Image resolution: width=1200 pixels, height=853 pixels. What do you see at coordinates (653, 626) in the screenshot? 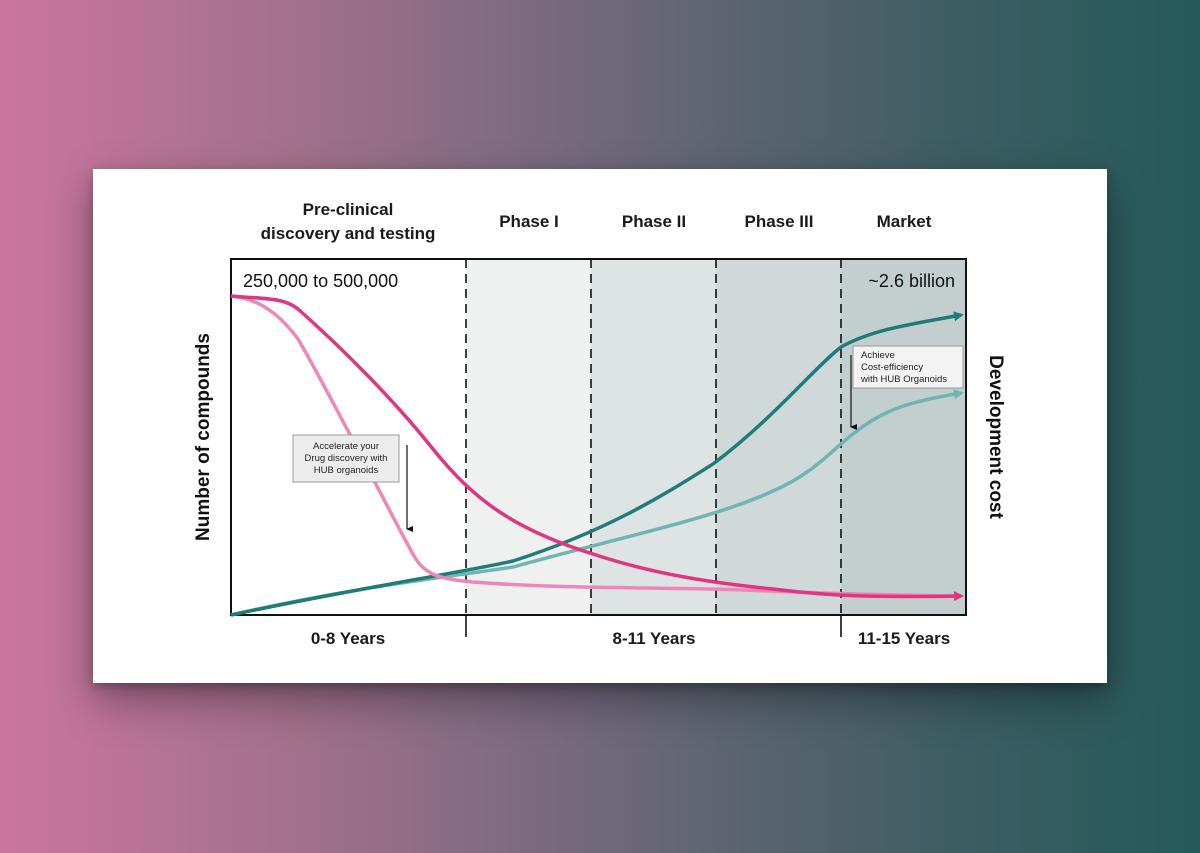
I see `duration-ticks` at bounding box center [653, 626].